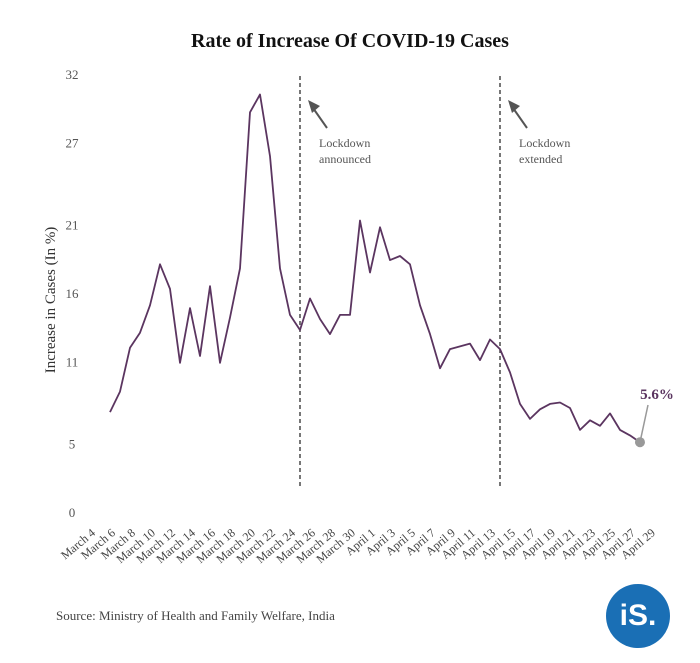  Describe the element at coordinates (51, 300) in the screenshot. I see `y-axis-label: Increase in Cases (In %)` at that location.